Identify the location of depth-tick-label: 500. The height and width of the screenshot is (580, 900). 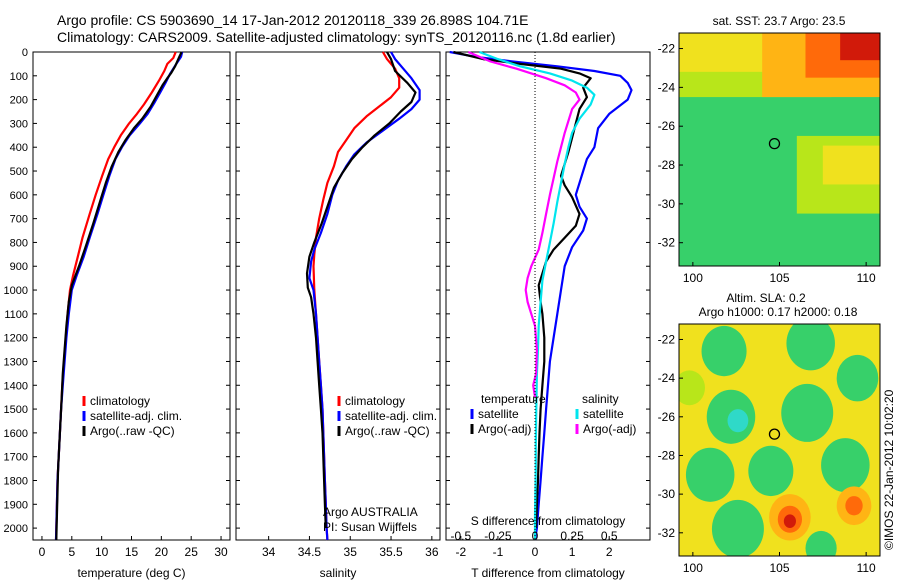
(19, 172).